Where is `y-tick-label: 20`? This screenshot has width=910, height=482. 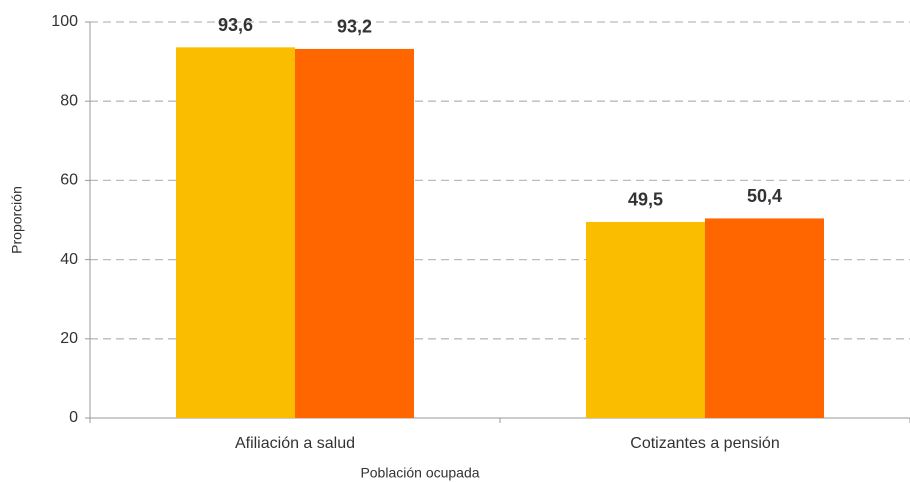
y-tick-label: 20 is located at coordinates (69, 338).